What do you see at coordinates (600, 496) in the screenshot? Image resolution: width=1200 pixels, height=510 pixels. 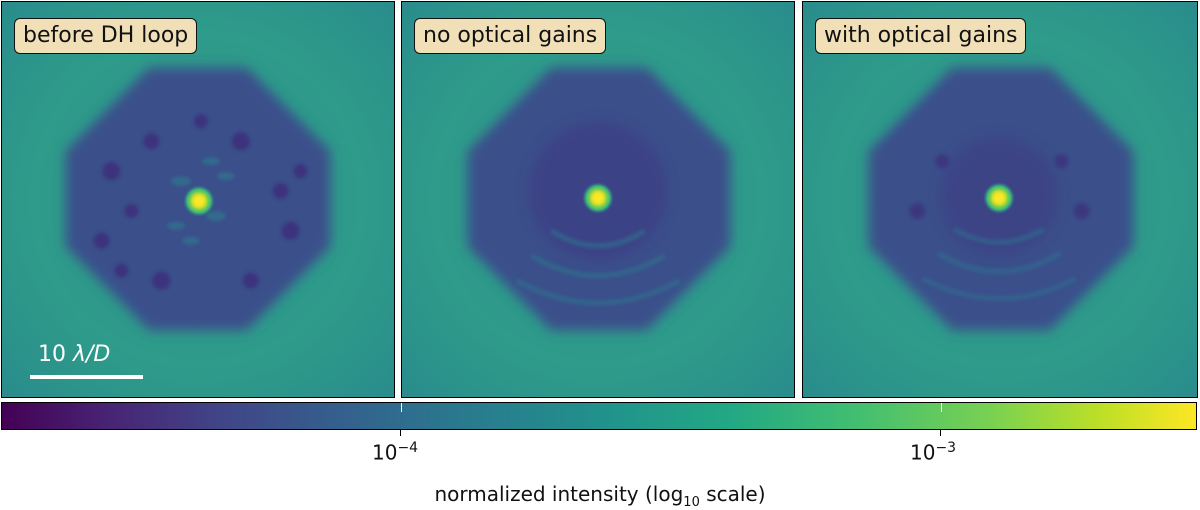 I see `colorbar-label: normalized intensity (log10 scale)` at bounding box center [600, 496].